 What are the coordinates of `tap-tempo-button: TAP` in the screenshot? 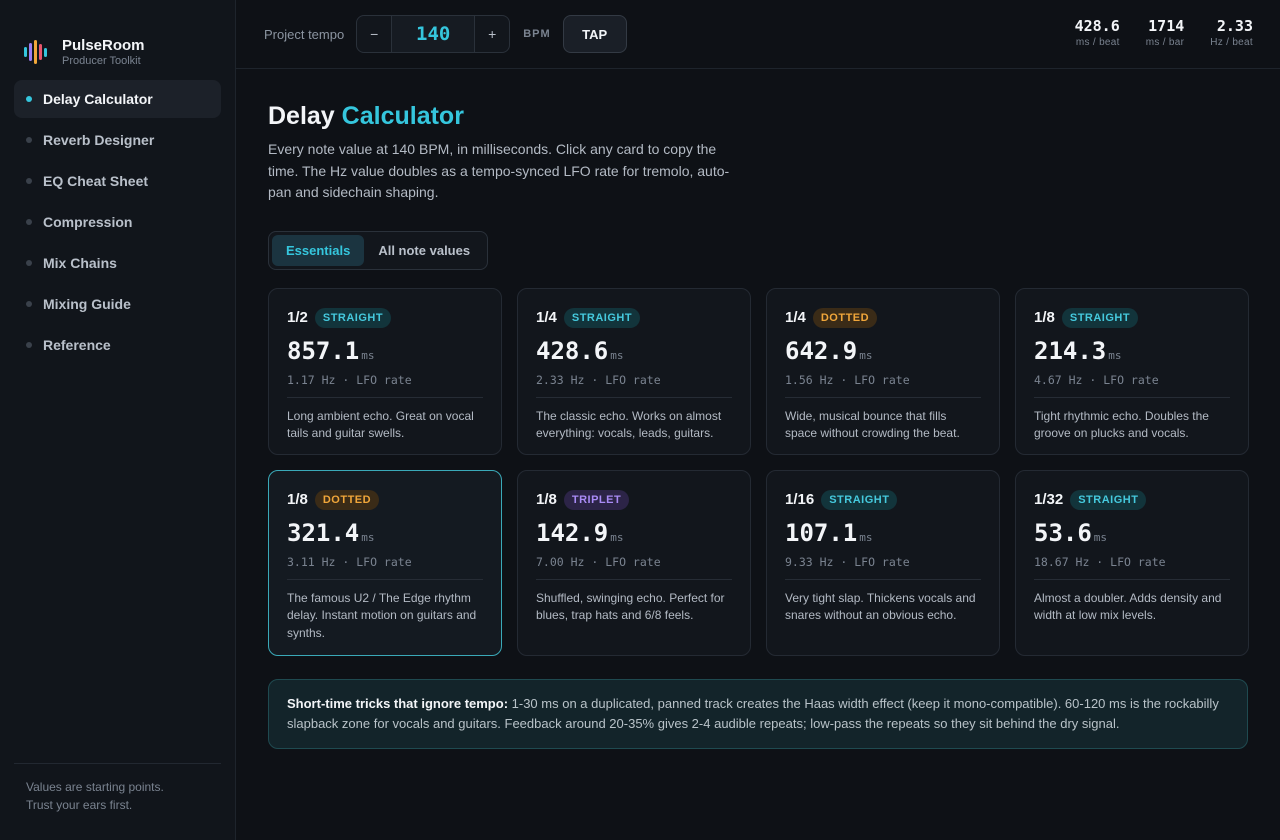 It's located at (594, 34).